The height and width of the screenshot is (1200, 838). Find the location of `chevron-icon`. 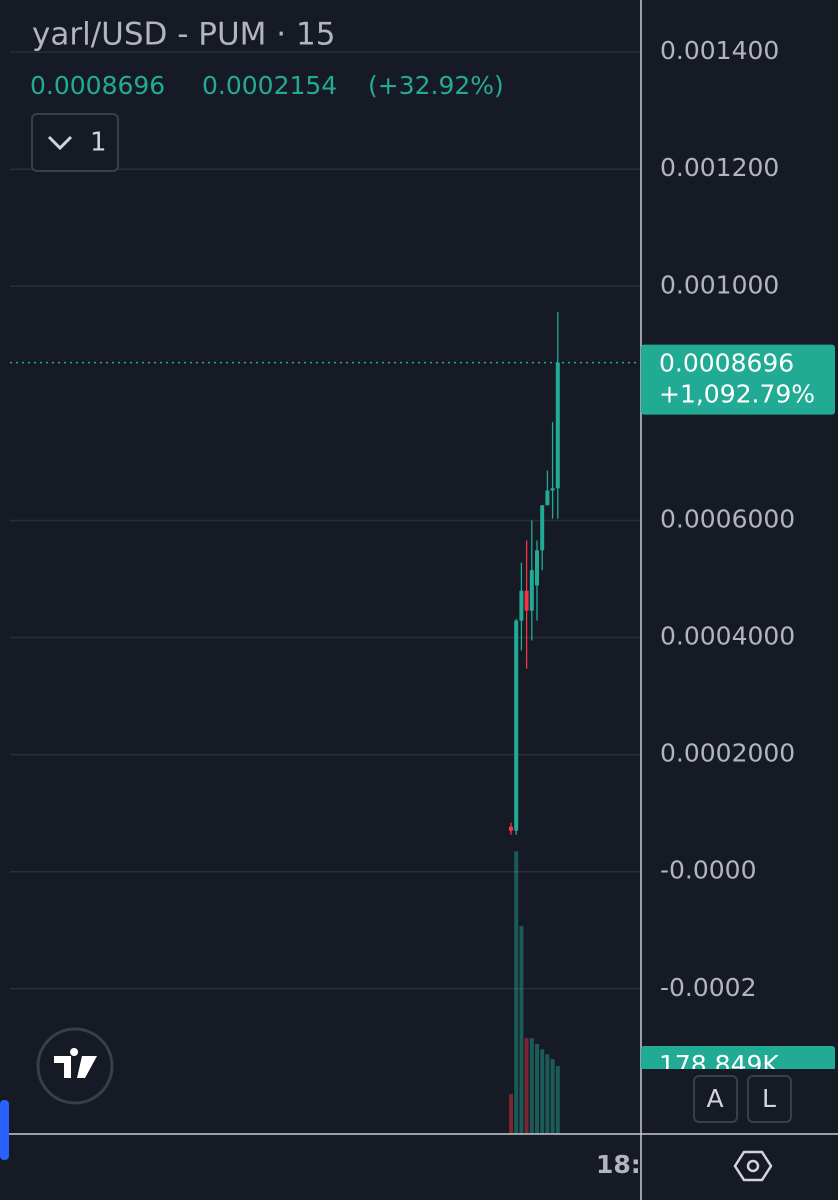

chevron-icon is located at coordinates (60, 143).